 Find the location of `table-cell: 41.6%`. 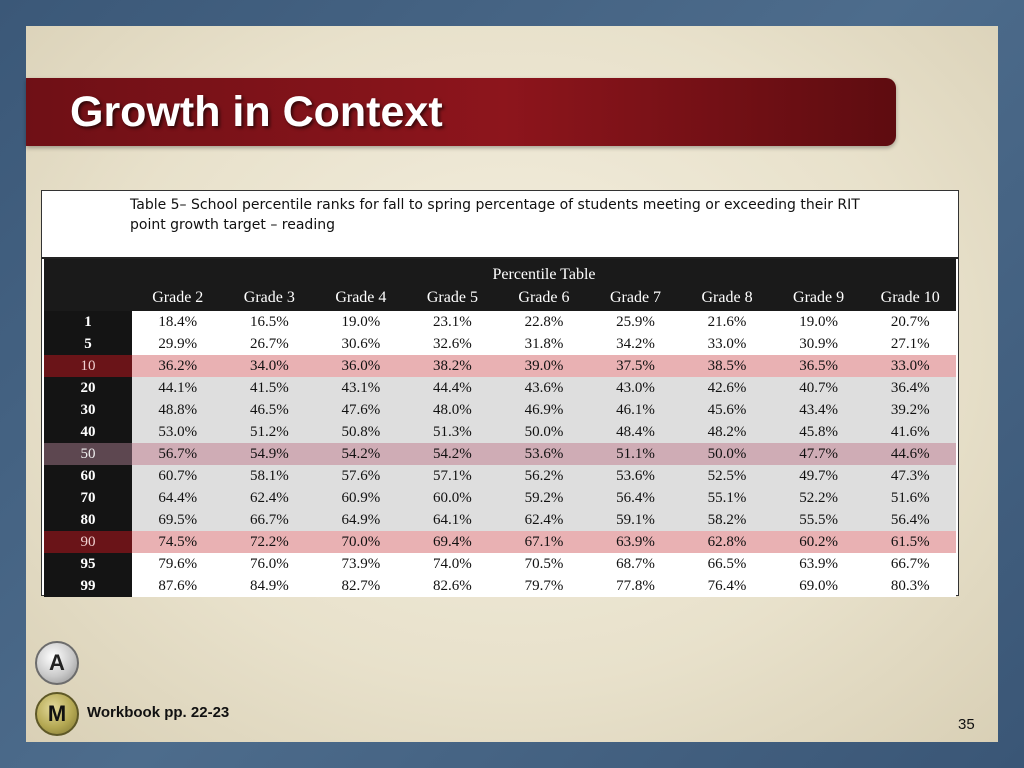

table-cell: 41.6% is located at coordinates (910, 432).